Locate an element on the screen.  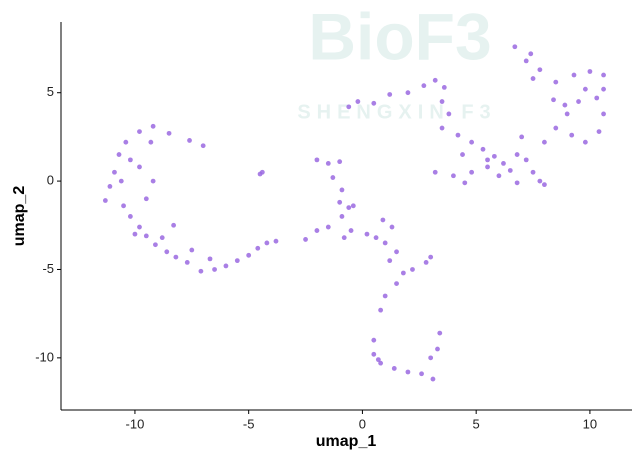
x-tick-label: 5 is located at coordinates (476, 423).